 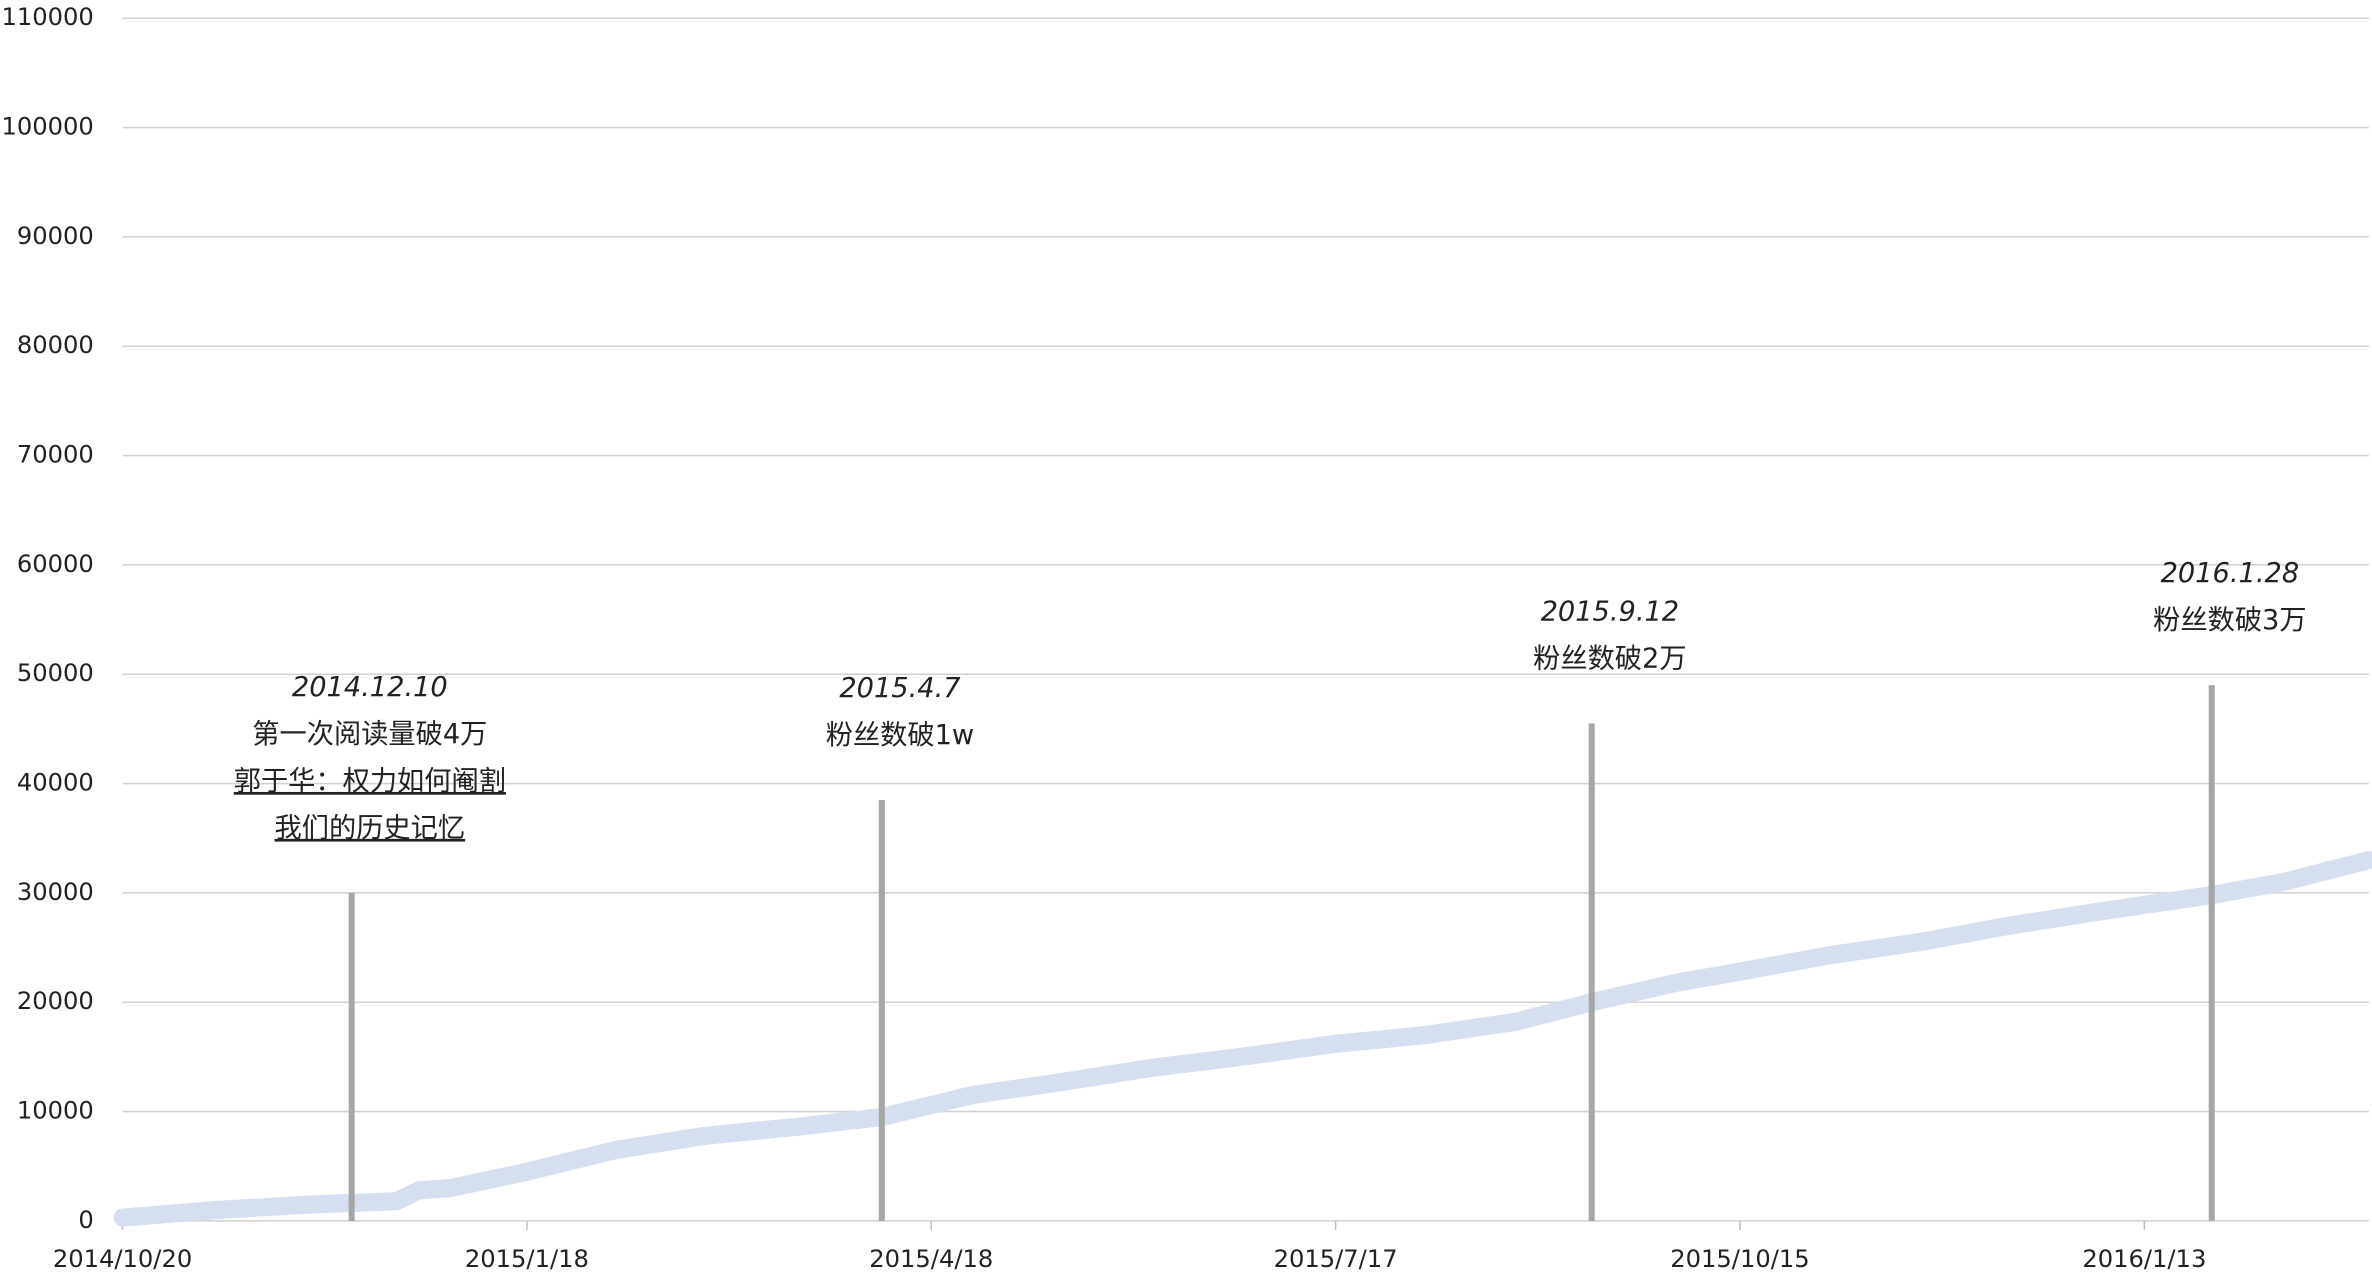 What do you see at coordinates (1739, 1259) in the screenshot?
I see `x-tick-label: 2015/10/15` at bounding box center [1739, 1259].